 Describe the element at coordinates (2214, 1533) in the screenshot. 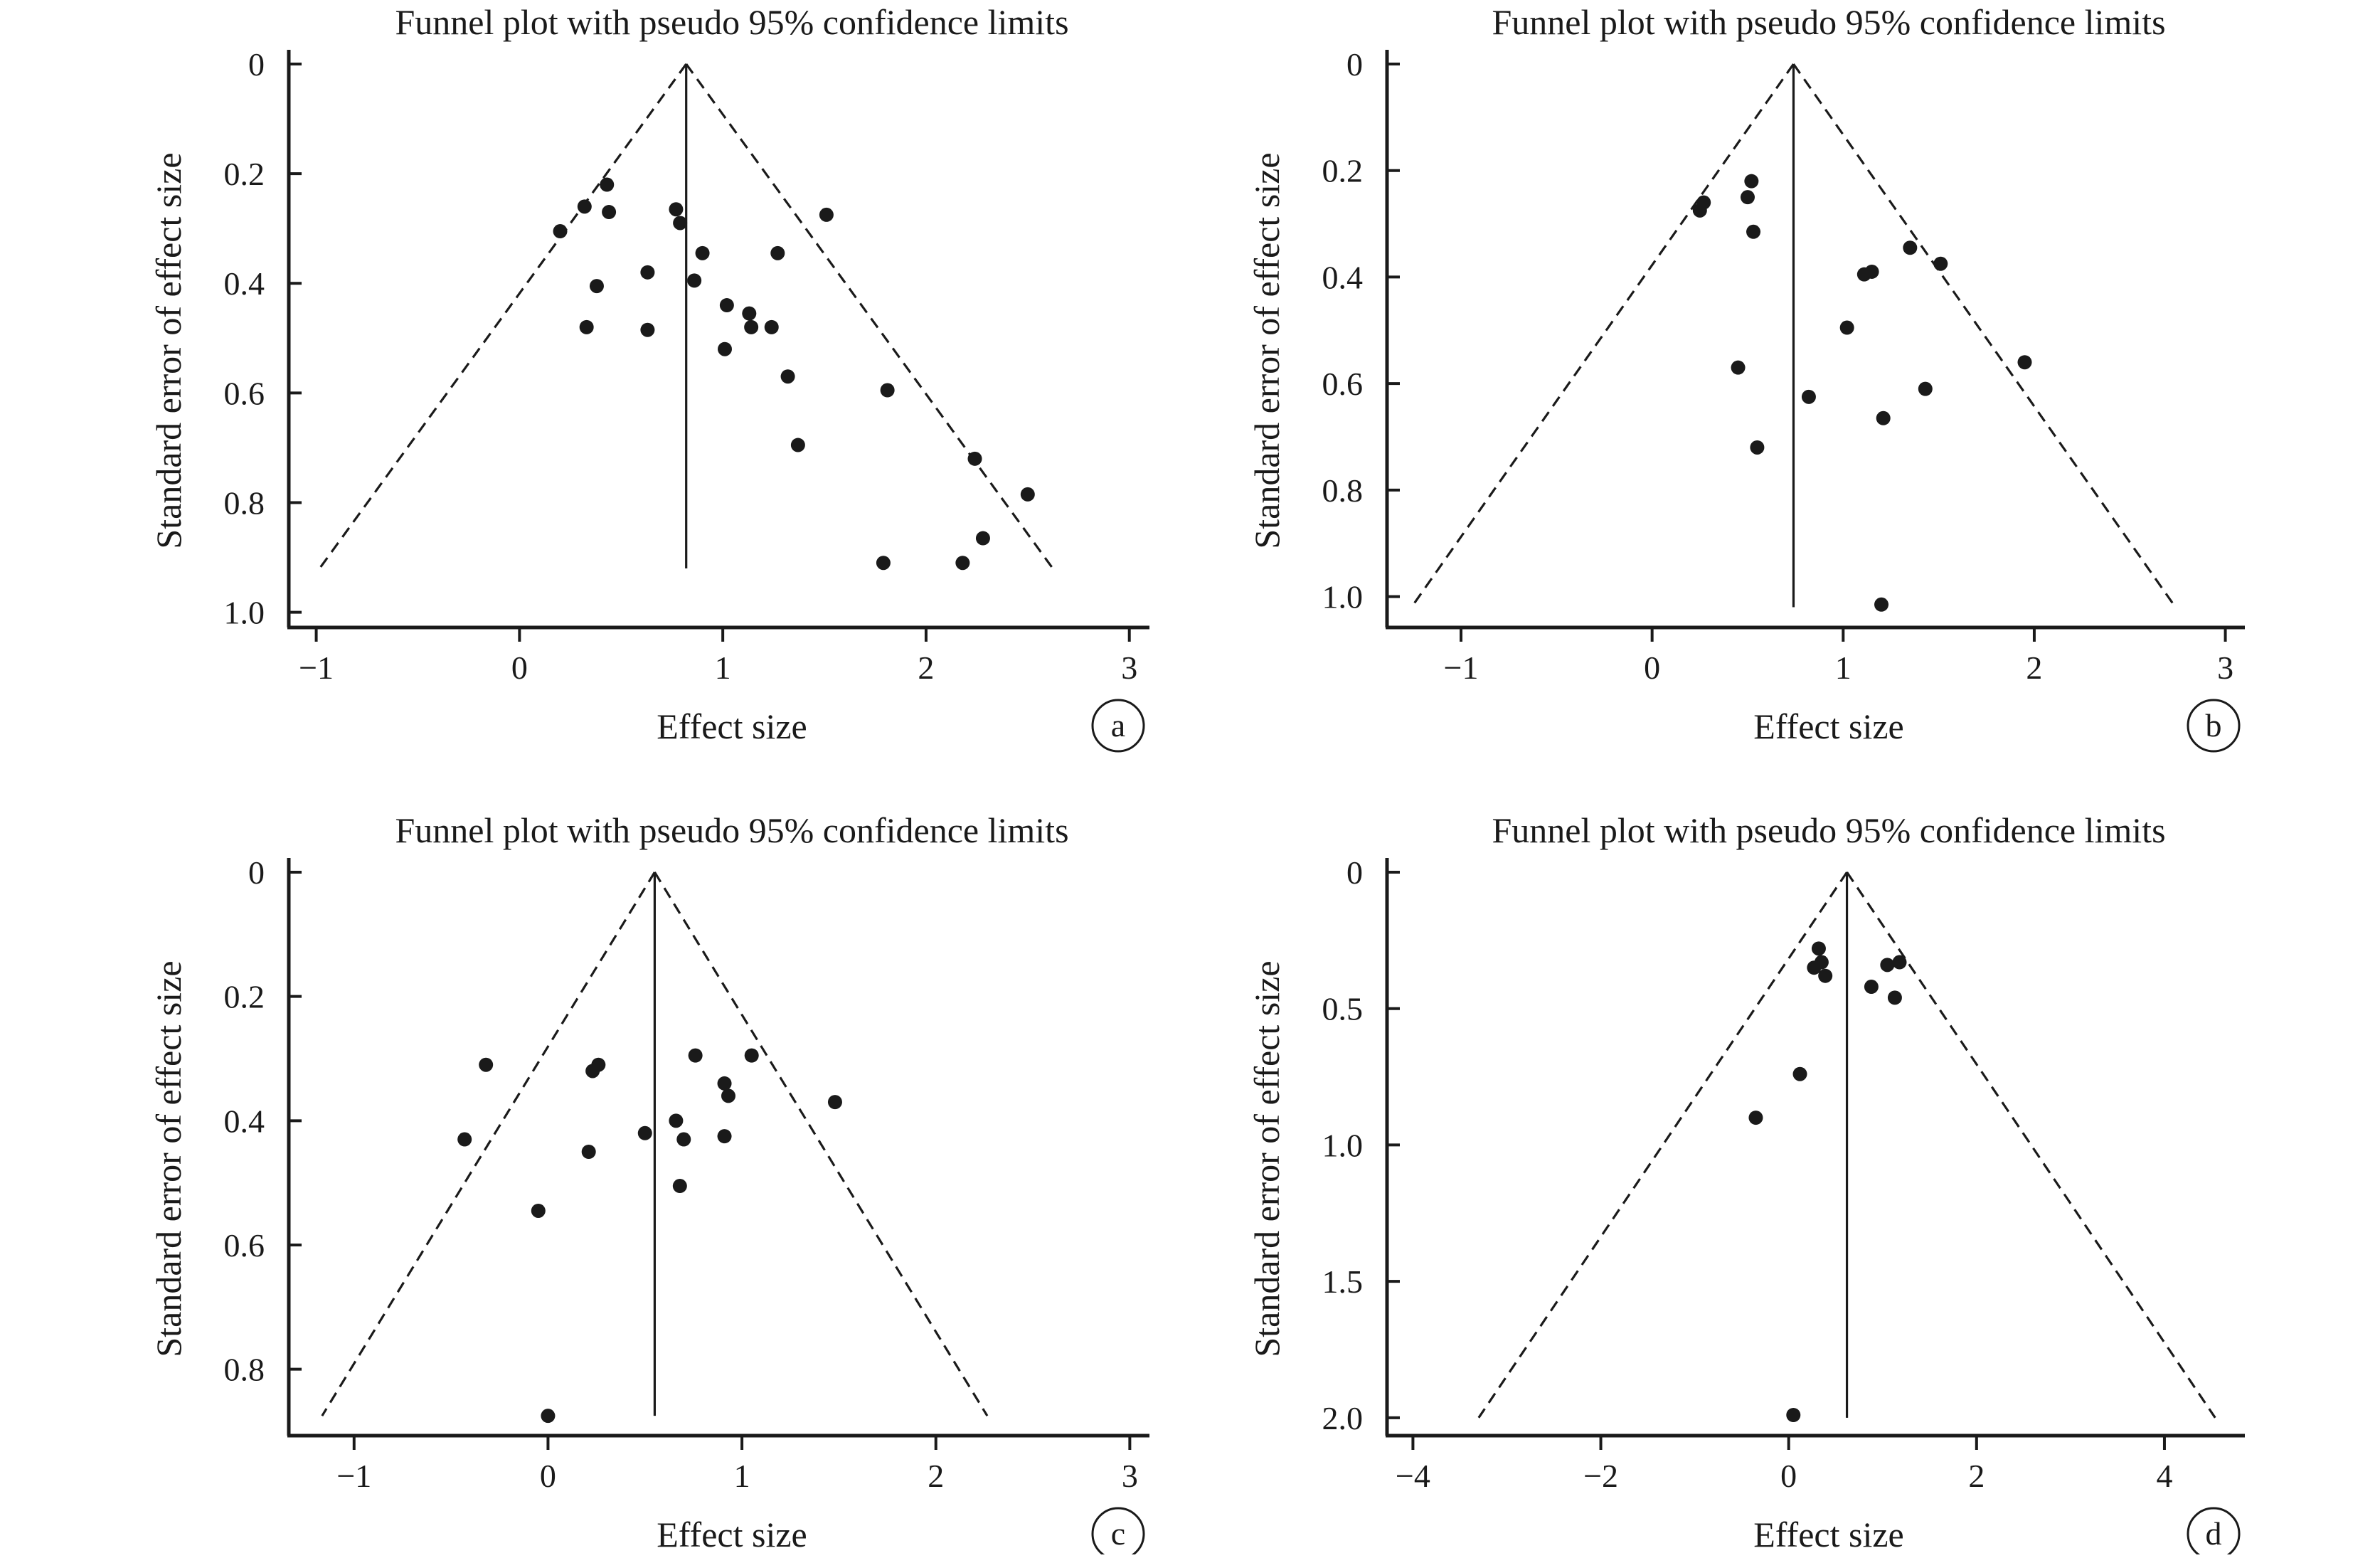

I see `panel-letter: d` at that location.